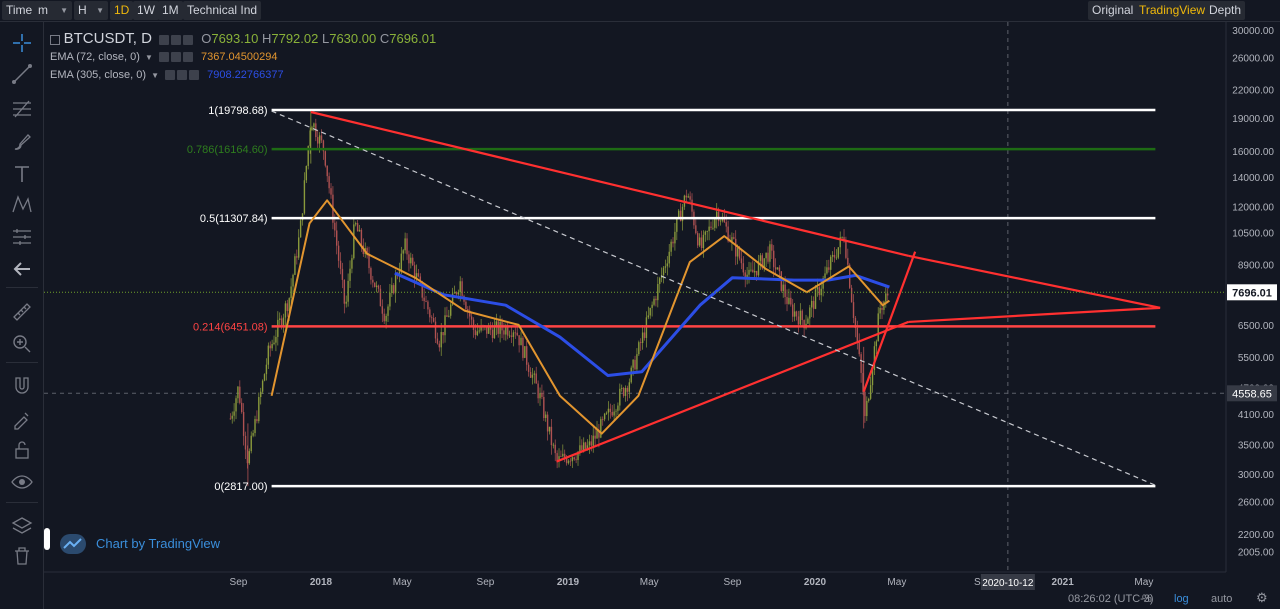  I want to click on interval-1w-button: 1W, so click(146, 10).